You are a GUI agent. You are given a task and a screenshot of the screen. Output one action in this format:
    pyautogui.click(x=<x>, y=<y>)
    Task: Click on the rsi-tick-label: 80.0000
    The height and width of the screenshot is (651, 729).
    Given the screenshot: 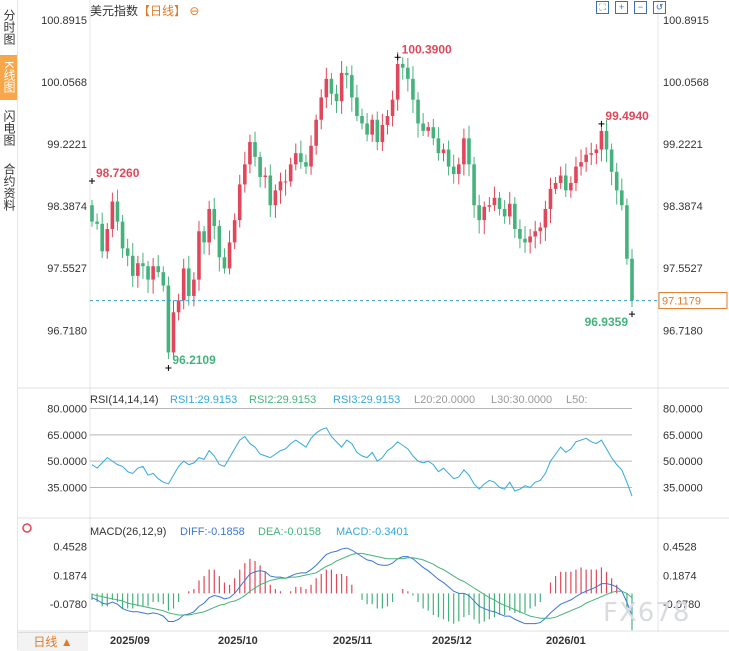 What is the action you would take?
    pyautogui.click(x=683, y=410)
    